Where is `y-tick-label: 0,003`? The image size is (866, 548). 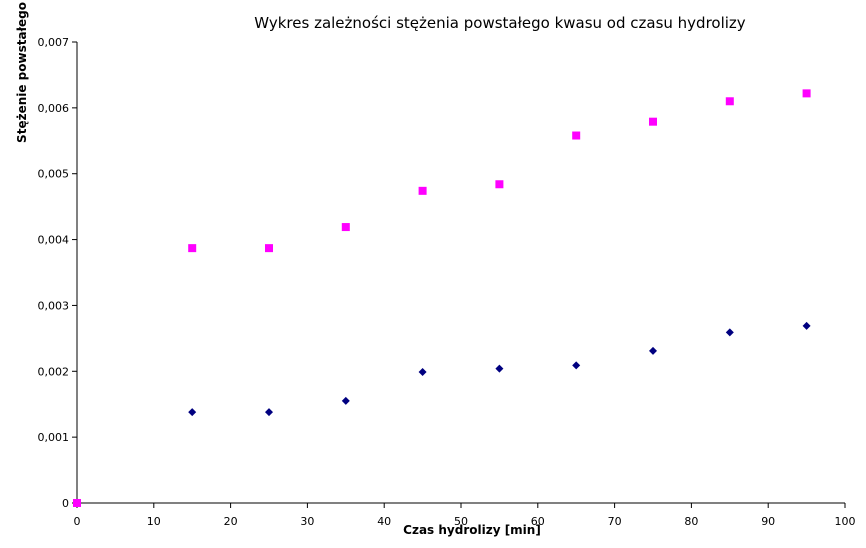 y-tick-label: 0,003 is located at coordinates (54, 305).